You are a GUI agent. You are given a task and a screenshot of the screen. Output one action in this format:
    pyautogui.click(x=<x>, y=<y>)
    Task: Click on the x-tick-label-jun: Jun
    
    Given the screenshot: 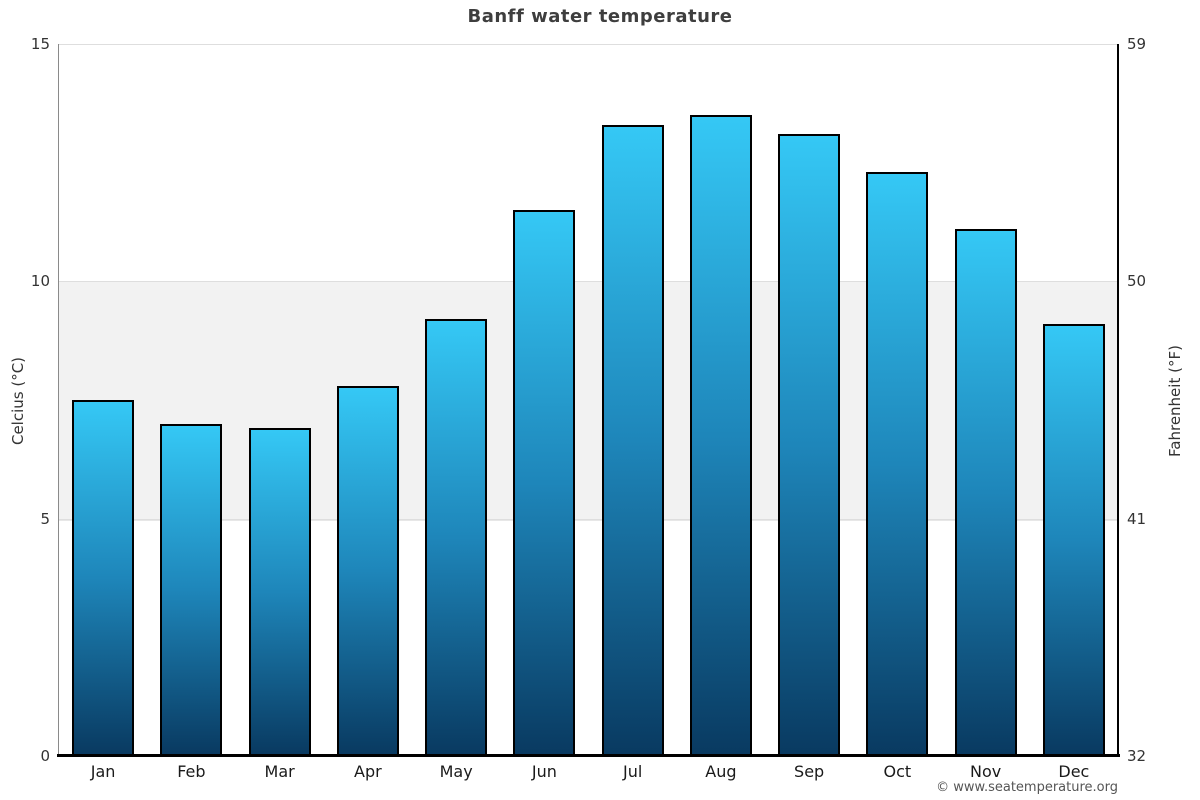 What is the action you would take?
    pyautogui.click(x=544, y=771)
    